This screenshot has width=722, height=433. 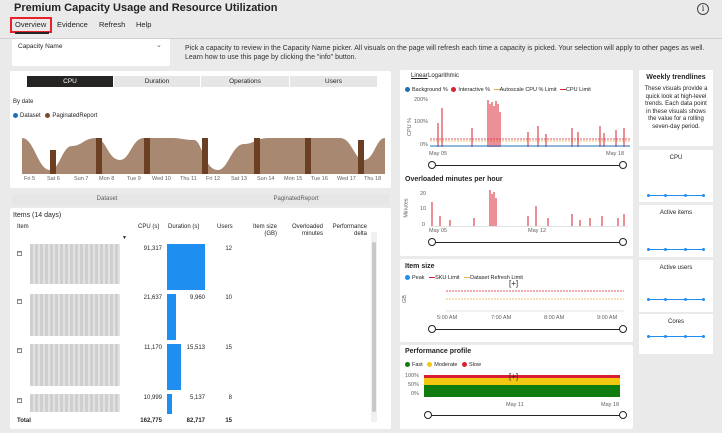 What do you see at coordinates (31, 24) in the screenshot?
I see `tab-overview: Overview` at bounding box center [31, 24].